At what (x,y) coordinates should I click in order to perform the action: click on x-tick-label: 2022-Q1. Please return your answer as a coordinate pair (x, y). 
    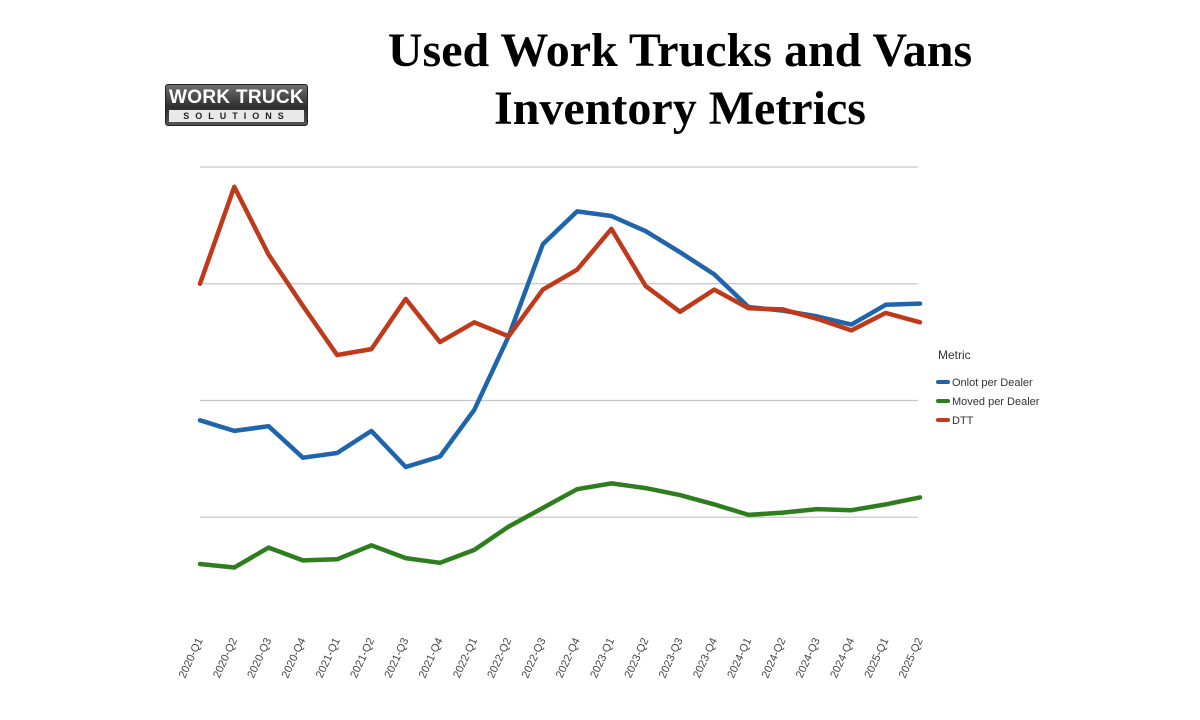
    Looking at the image, I should click on (465, 658).